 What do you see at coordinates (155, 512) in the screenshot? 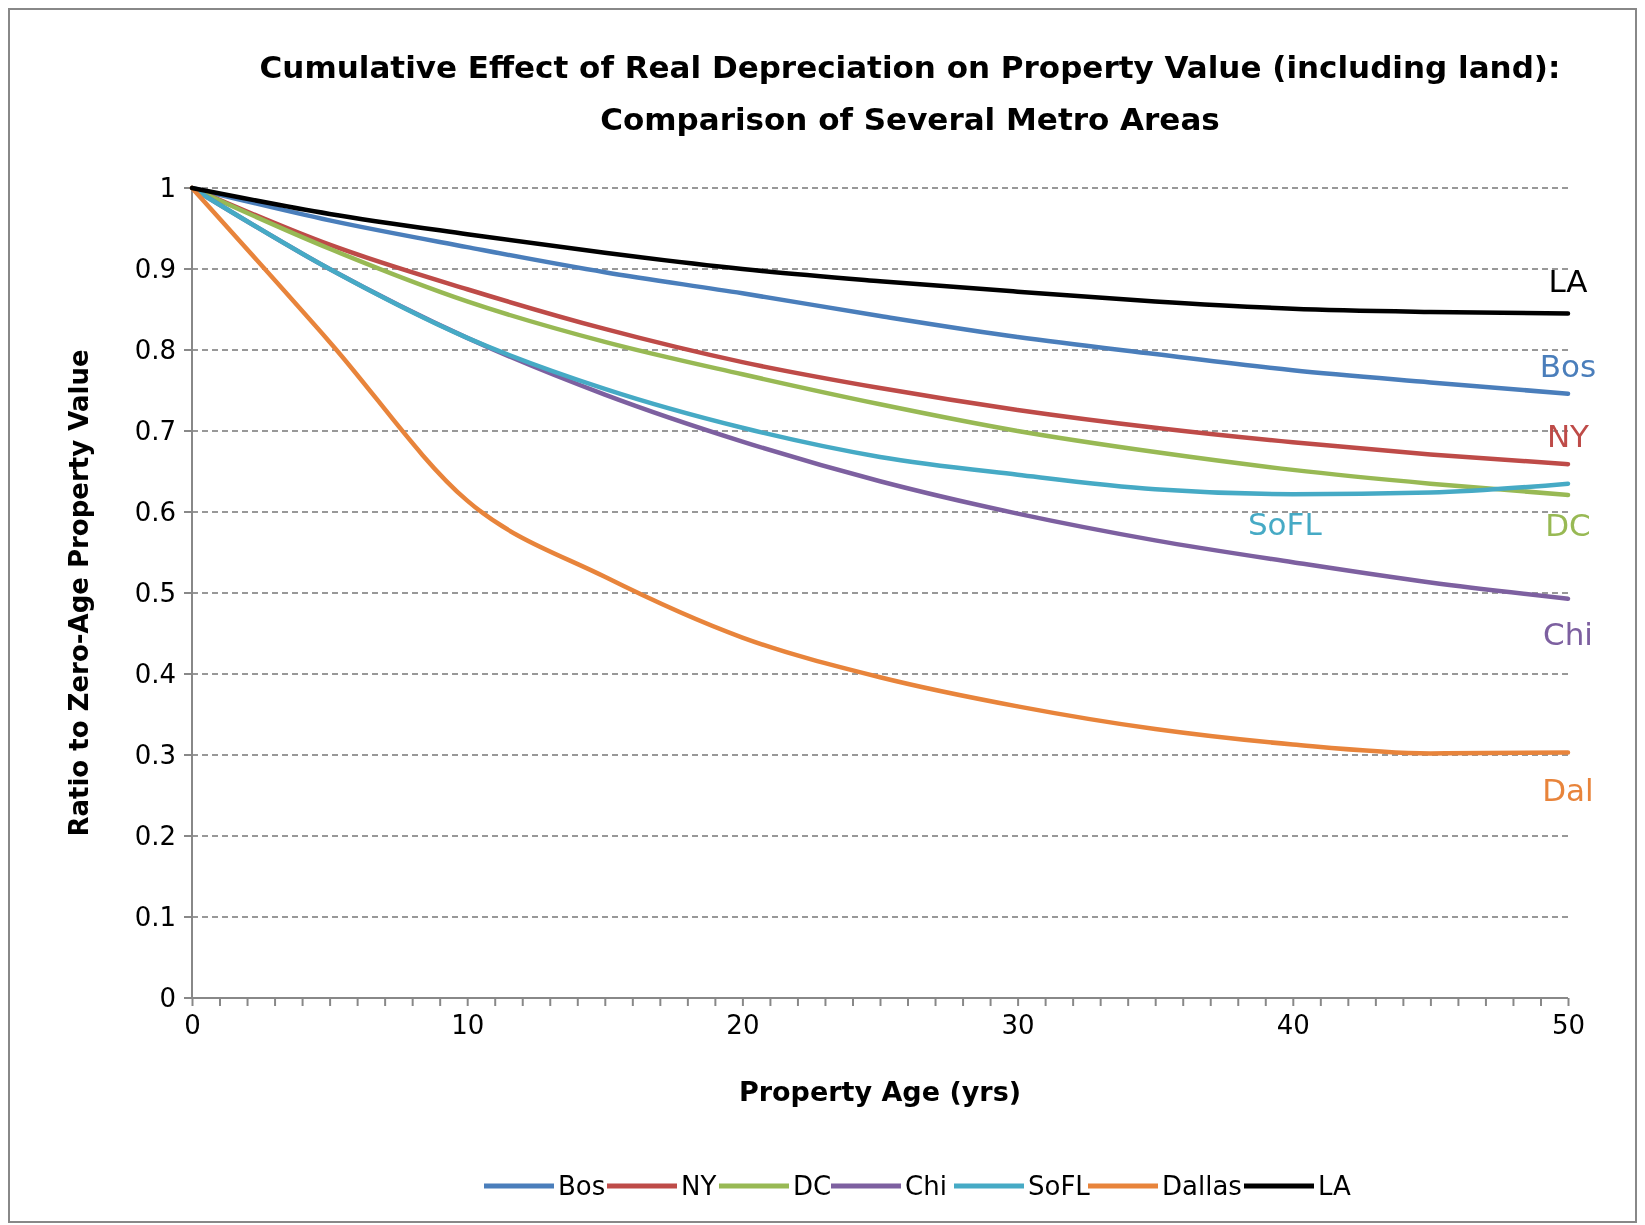
I see `y-tick-label: 0.6` at bounding box center [155, 512].